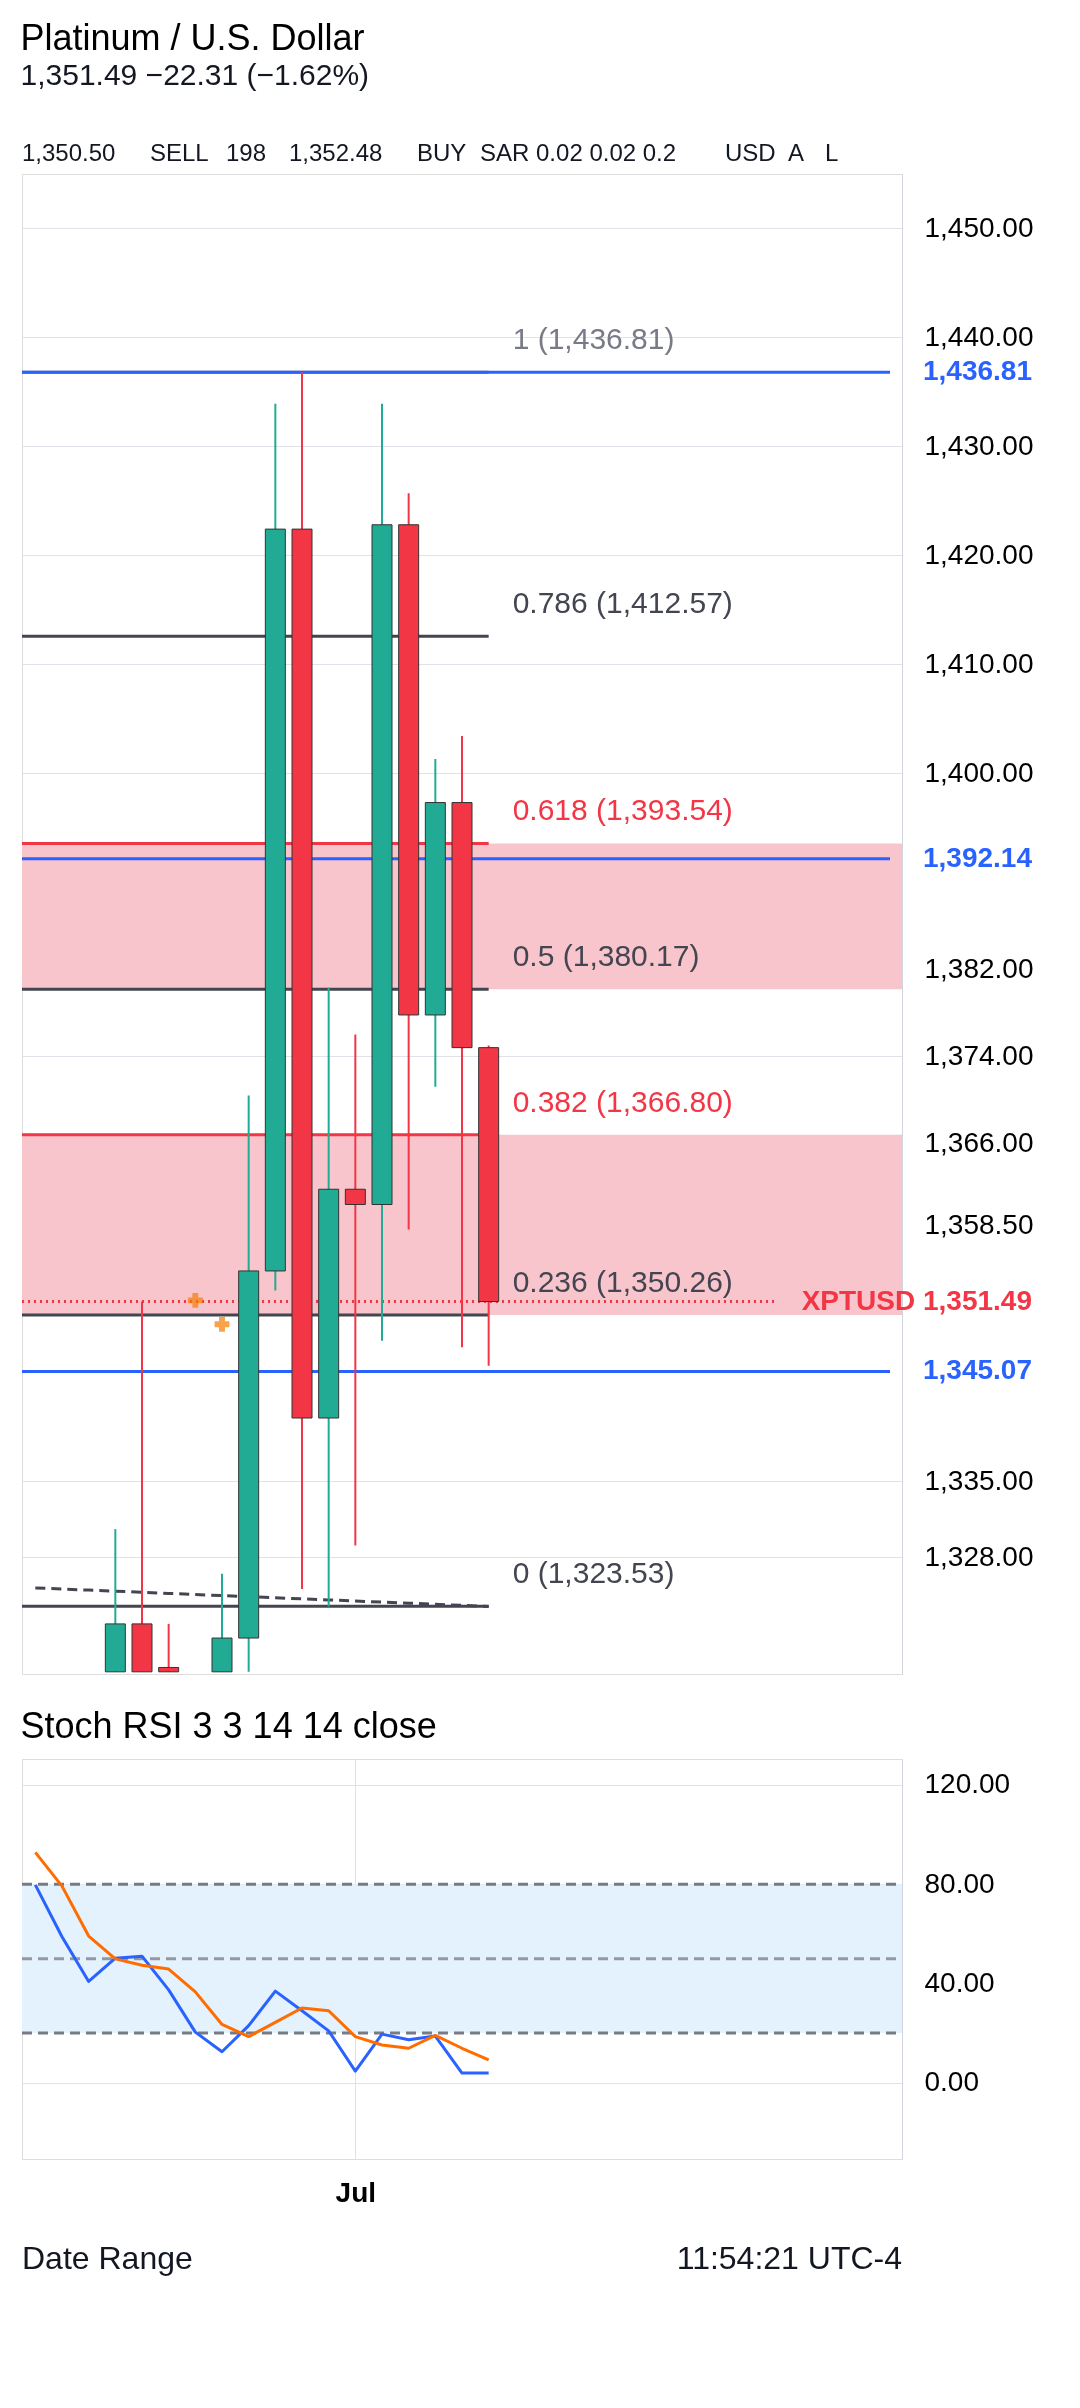 The width and height of the screenshot is (1080, 2408). I want to click on text: SAR 0.02 0.02 0.2, so click(578, 152).